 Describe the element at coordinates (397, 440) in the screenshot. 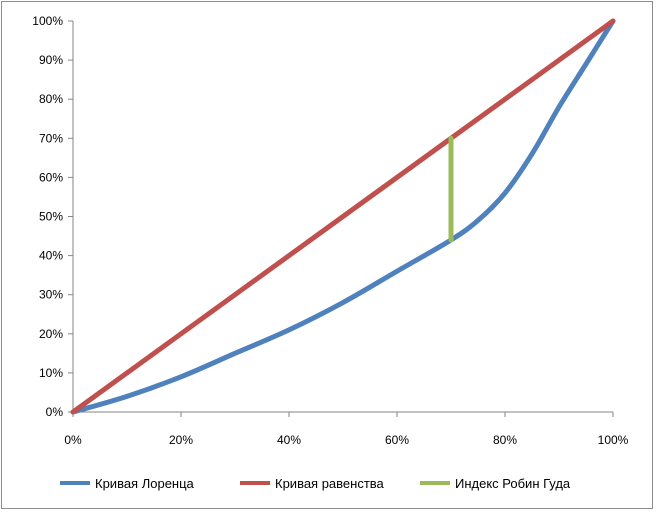

I see `x-tick-label: 60%` at that location.